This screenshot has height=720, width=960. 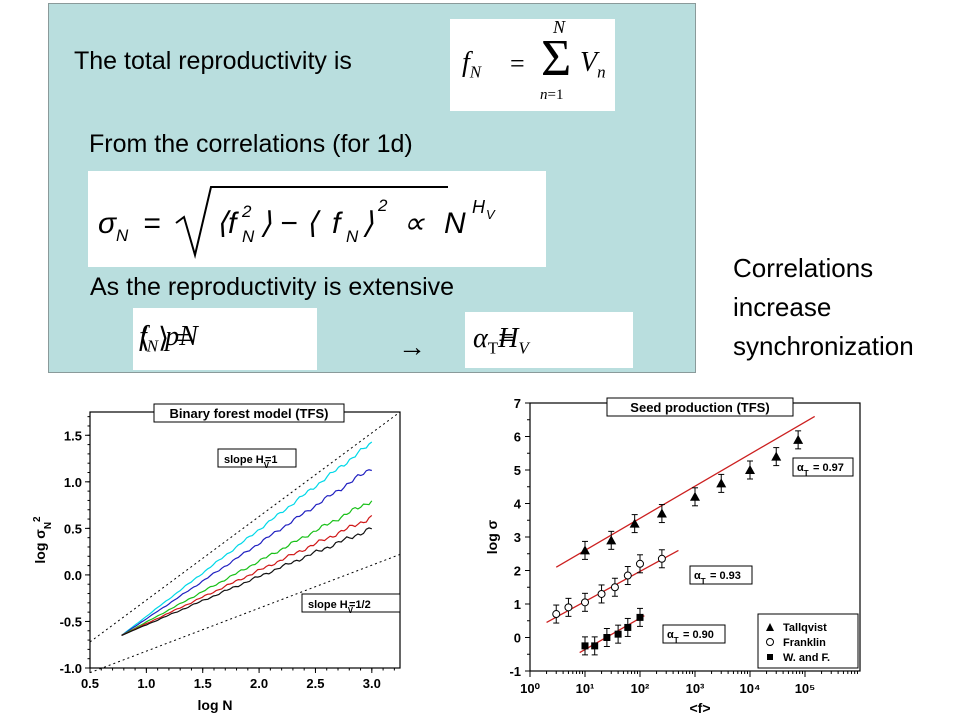 I want to click on chart-title: Seed production (TFS), so click(x=699, y=407).